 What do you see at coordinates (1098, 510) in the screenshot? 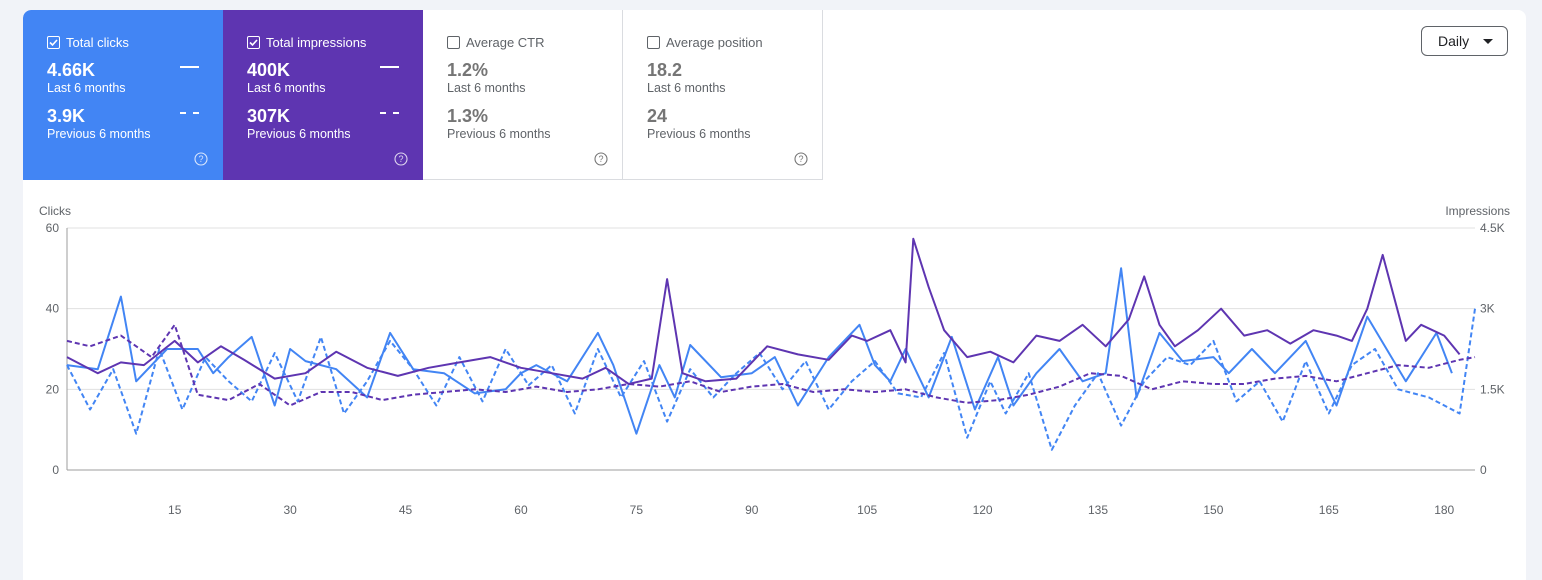
I see `x-tick-label: 135` at bounding box center [1098, 510].